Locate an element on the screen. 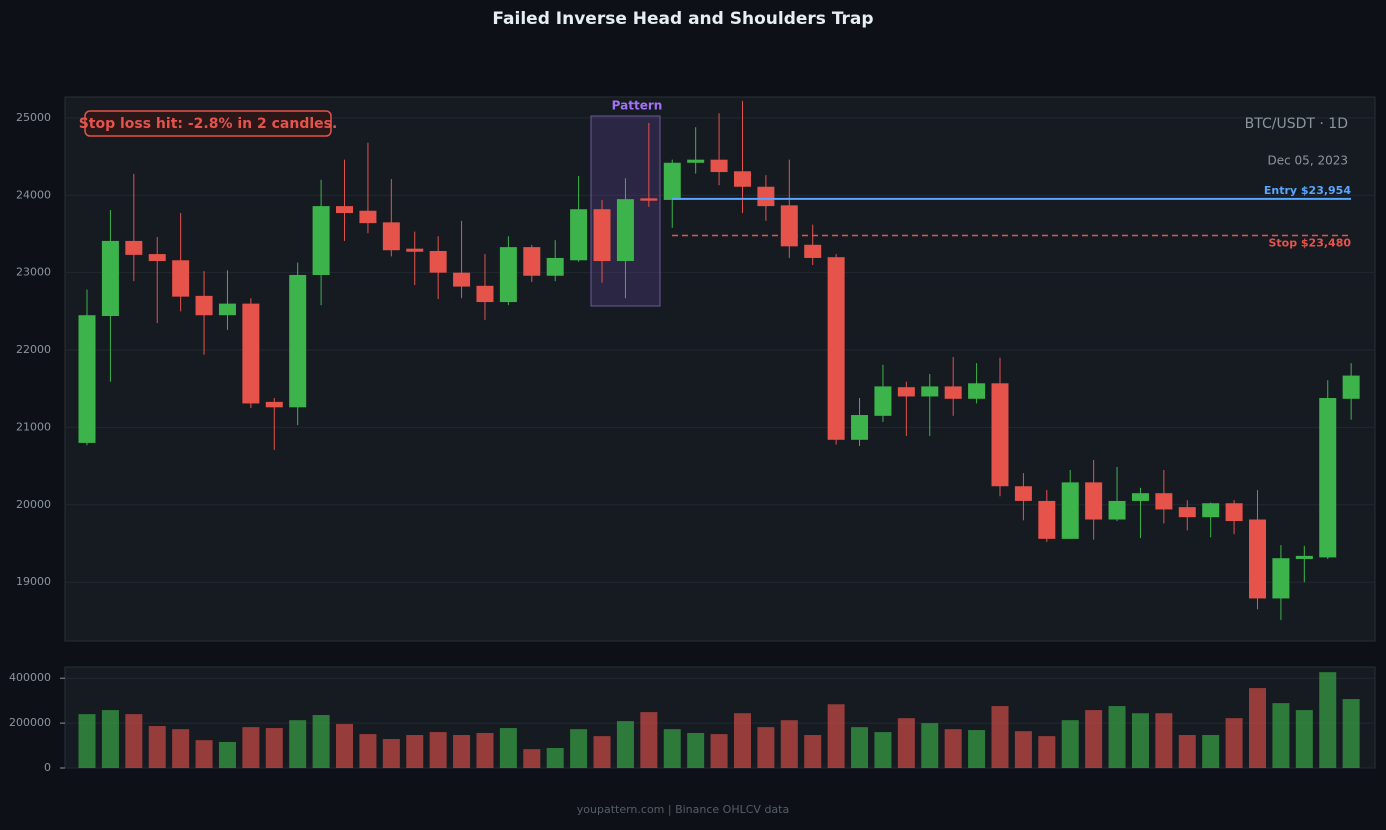 Image resolution: width=1386 pixels, height=830 pixels. entry-label: Entry $23,954 is located at coordinates (1307, 190).